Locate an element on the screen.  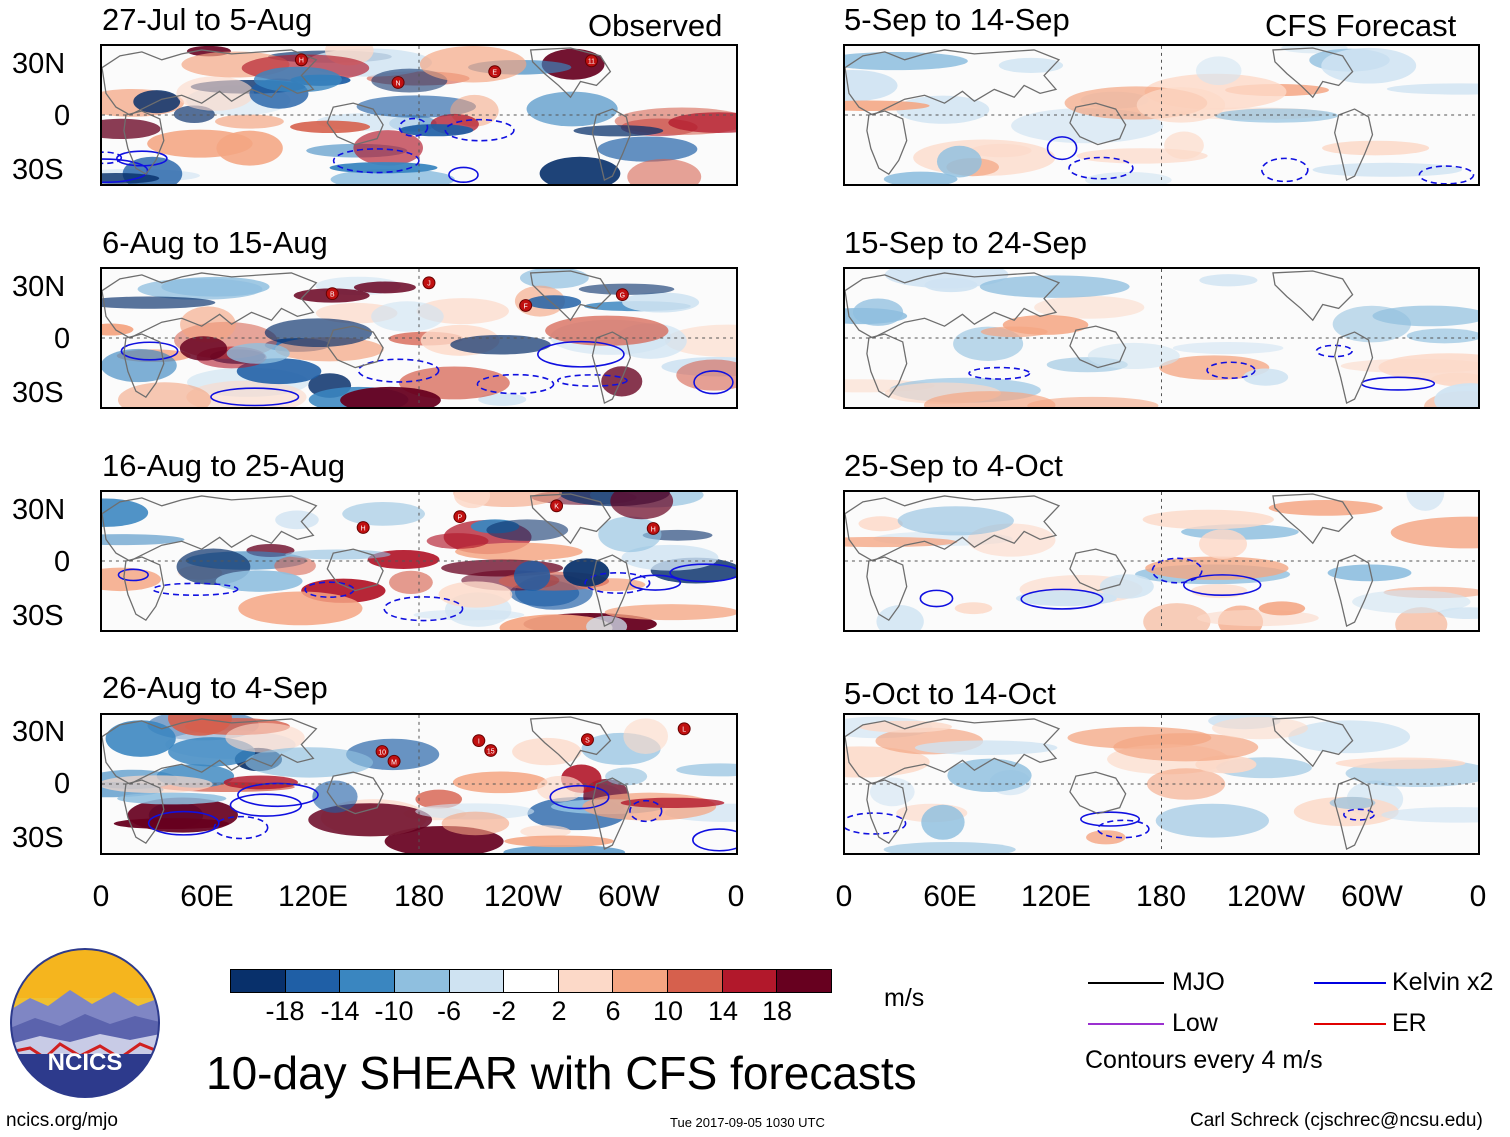
panel-title-5: 5-Sep to 14-Sep is located at coordinates (957, 19).